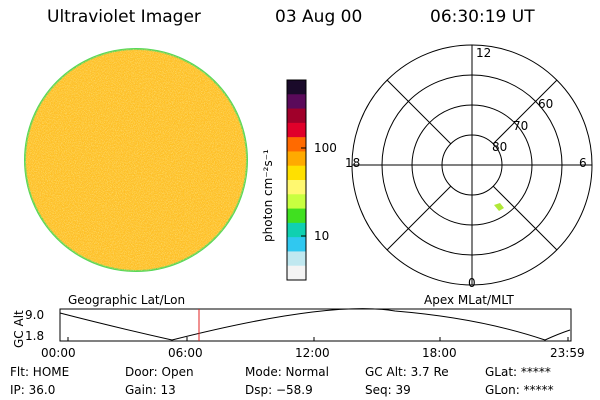 The image size is (600, 400). I want to click on colorbar, so click(296, 180).